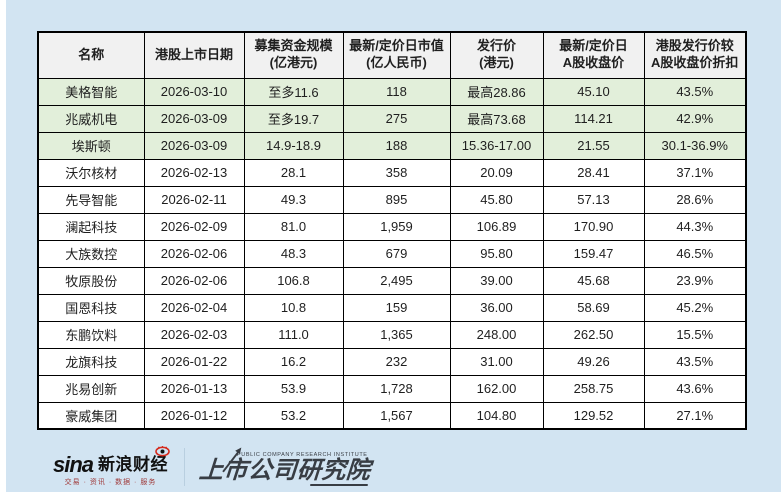  Describe the element at coordinates (91, 145) in the screenshot. I see `cell-name: 埃斯顿` at that location.